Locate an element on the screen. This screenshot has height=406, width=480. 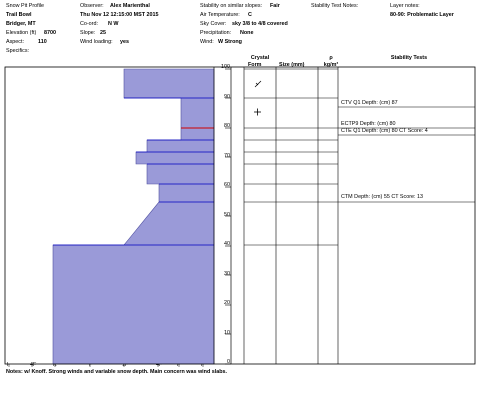
air-temp-label: Air Temperature: is located at coordinates (220, 15).